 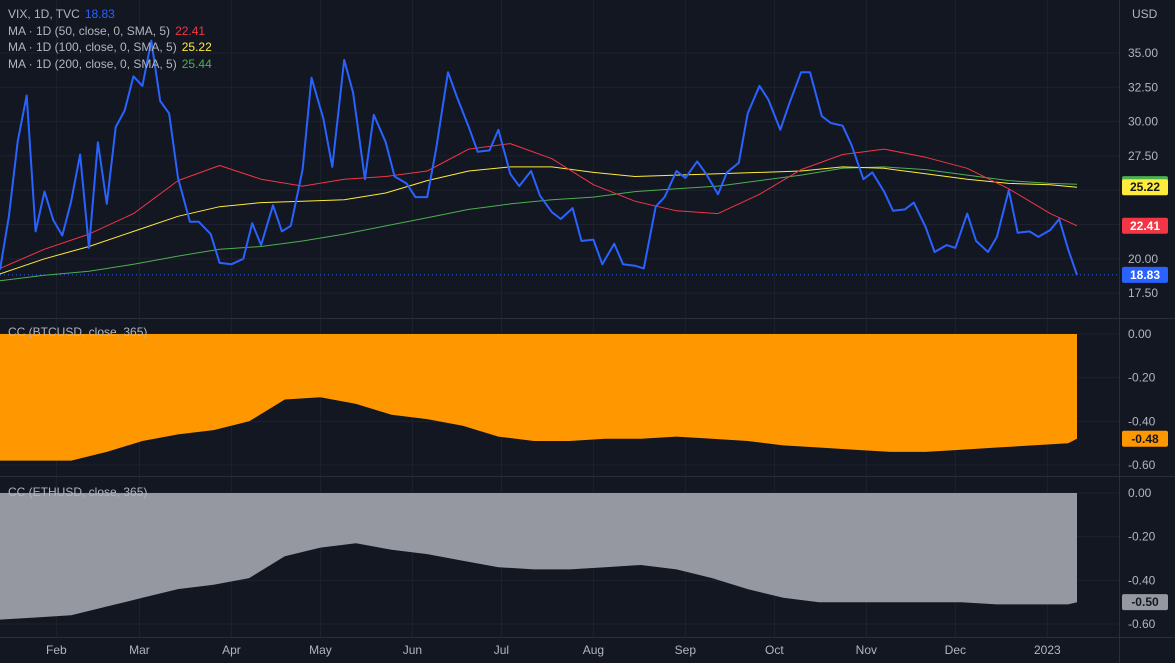 I want to click on ma100-price-badge: 25.22, so click(x=1145, y=187).